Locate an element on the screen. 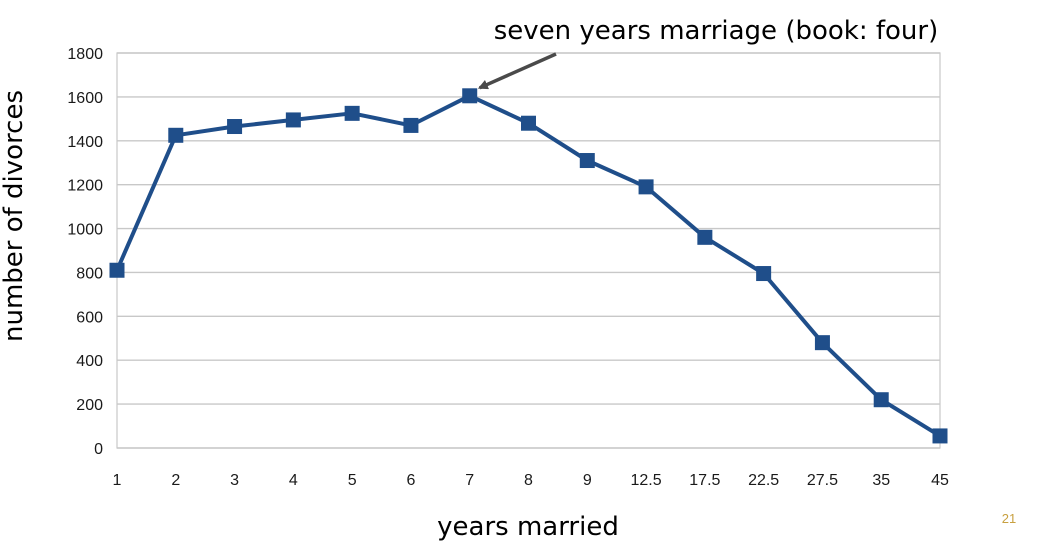  annotation-group: seven years marriage (book: four) is located at coordinates (708, 53).